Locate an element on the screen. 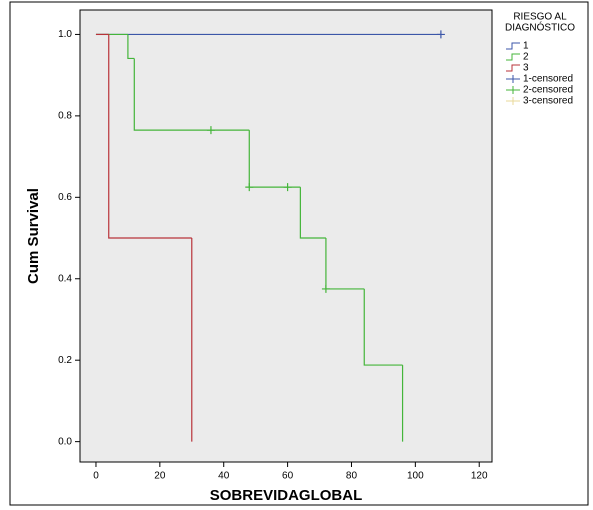 This screenshot has height=510, width=593. x-tick-label: 60 is located at coordinates (288, 476).